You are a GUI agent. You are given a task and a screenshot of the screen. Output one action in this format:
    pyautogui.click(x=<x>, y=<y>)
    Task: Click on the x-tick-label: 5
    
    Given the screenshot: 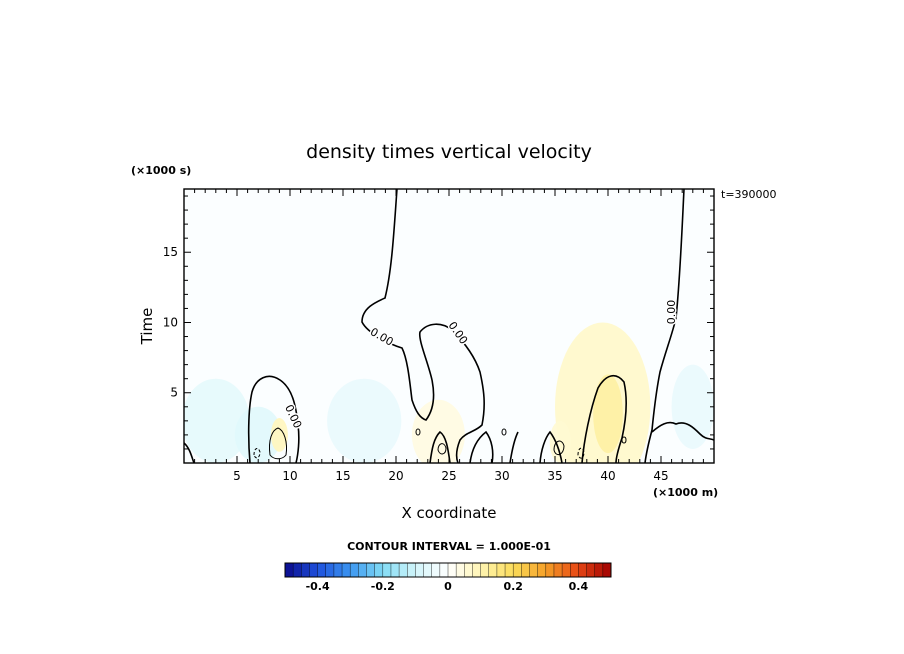 What is the action you would take?
    pyautogui.click(x=237, y=476)
    